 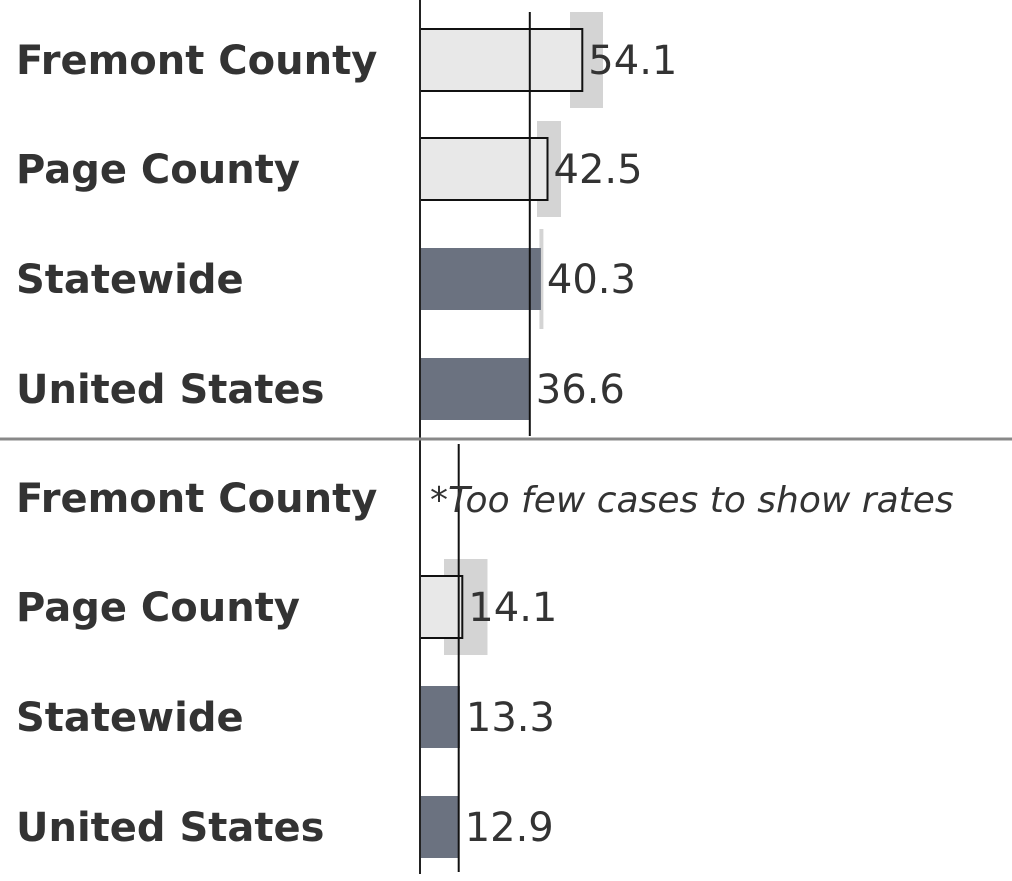 What do you see at coordinates (512, 608) in the screenshot?
I see `value-label: 14.1` at bounding box center [512, 608].